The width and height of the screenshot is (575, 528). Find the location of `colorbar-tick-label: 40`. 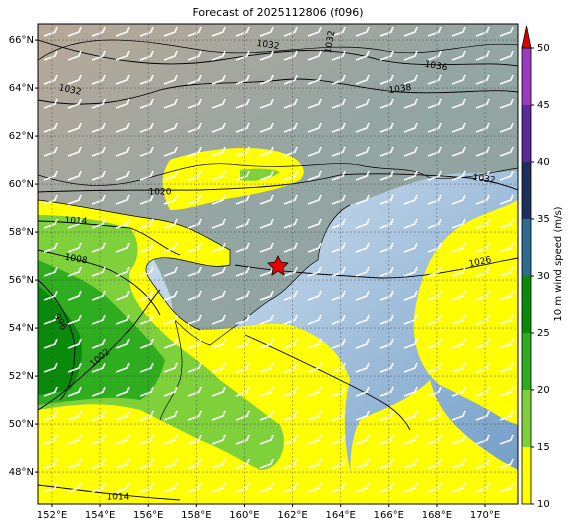

colorbar-tick-label: 40 is located at coordinates (543, 162).